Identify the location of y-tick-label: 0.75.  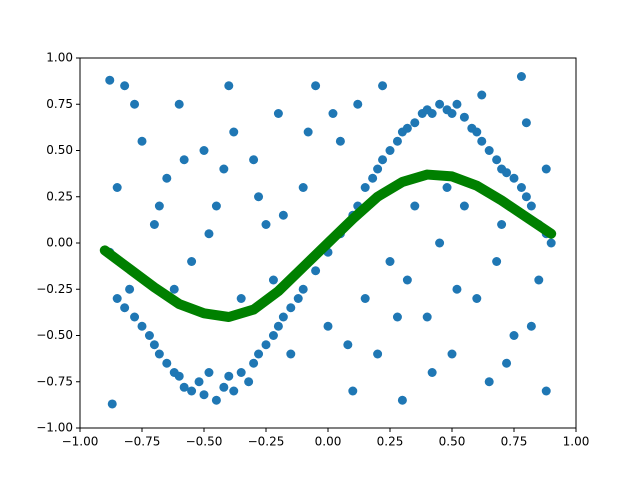
(59, 104).